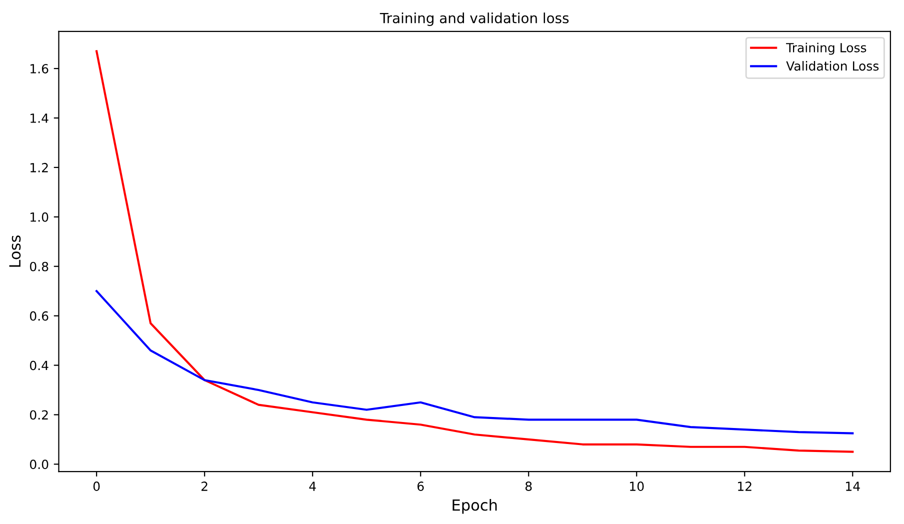 This screenshot has height=524, width=904. Describe the element at coordinates (39, 365) in the screenshot. I see `y-tick-label: 0.4` at that location.